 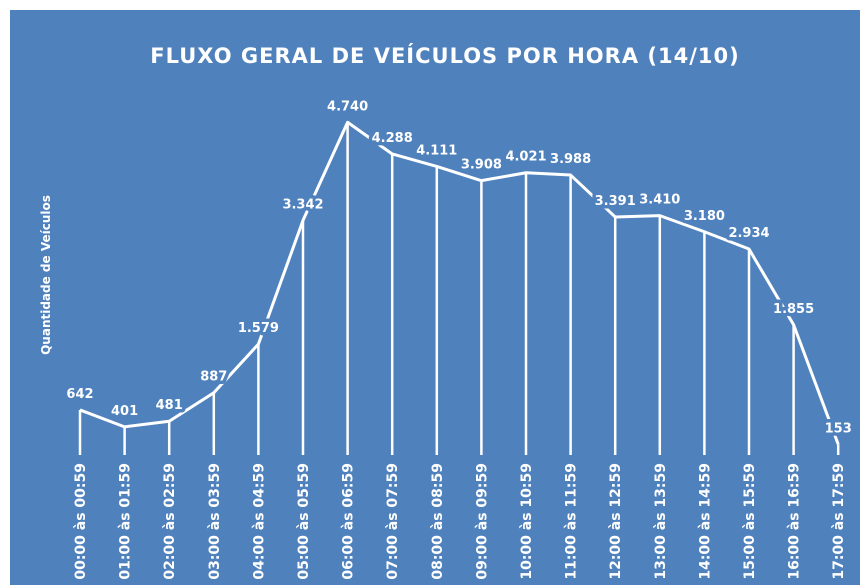 What do you see at coordinates (616, 521) in the screenshot?
I see `x-tick-label: 12:00 às 12:59` at bounding box center [616, 521].